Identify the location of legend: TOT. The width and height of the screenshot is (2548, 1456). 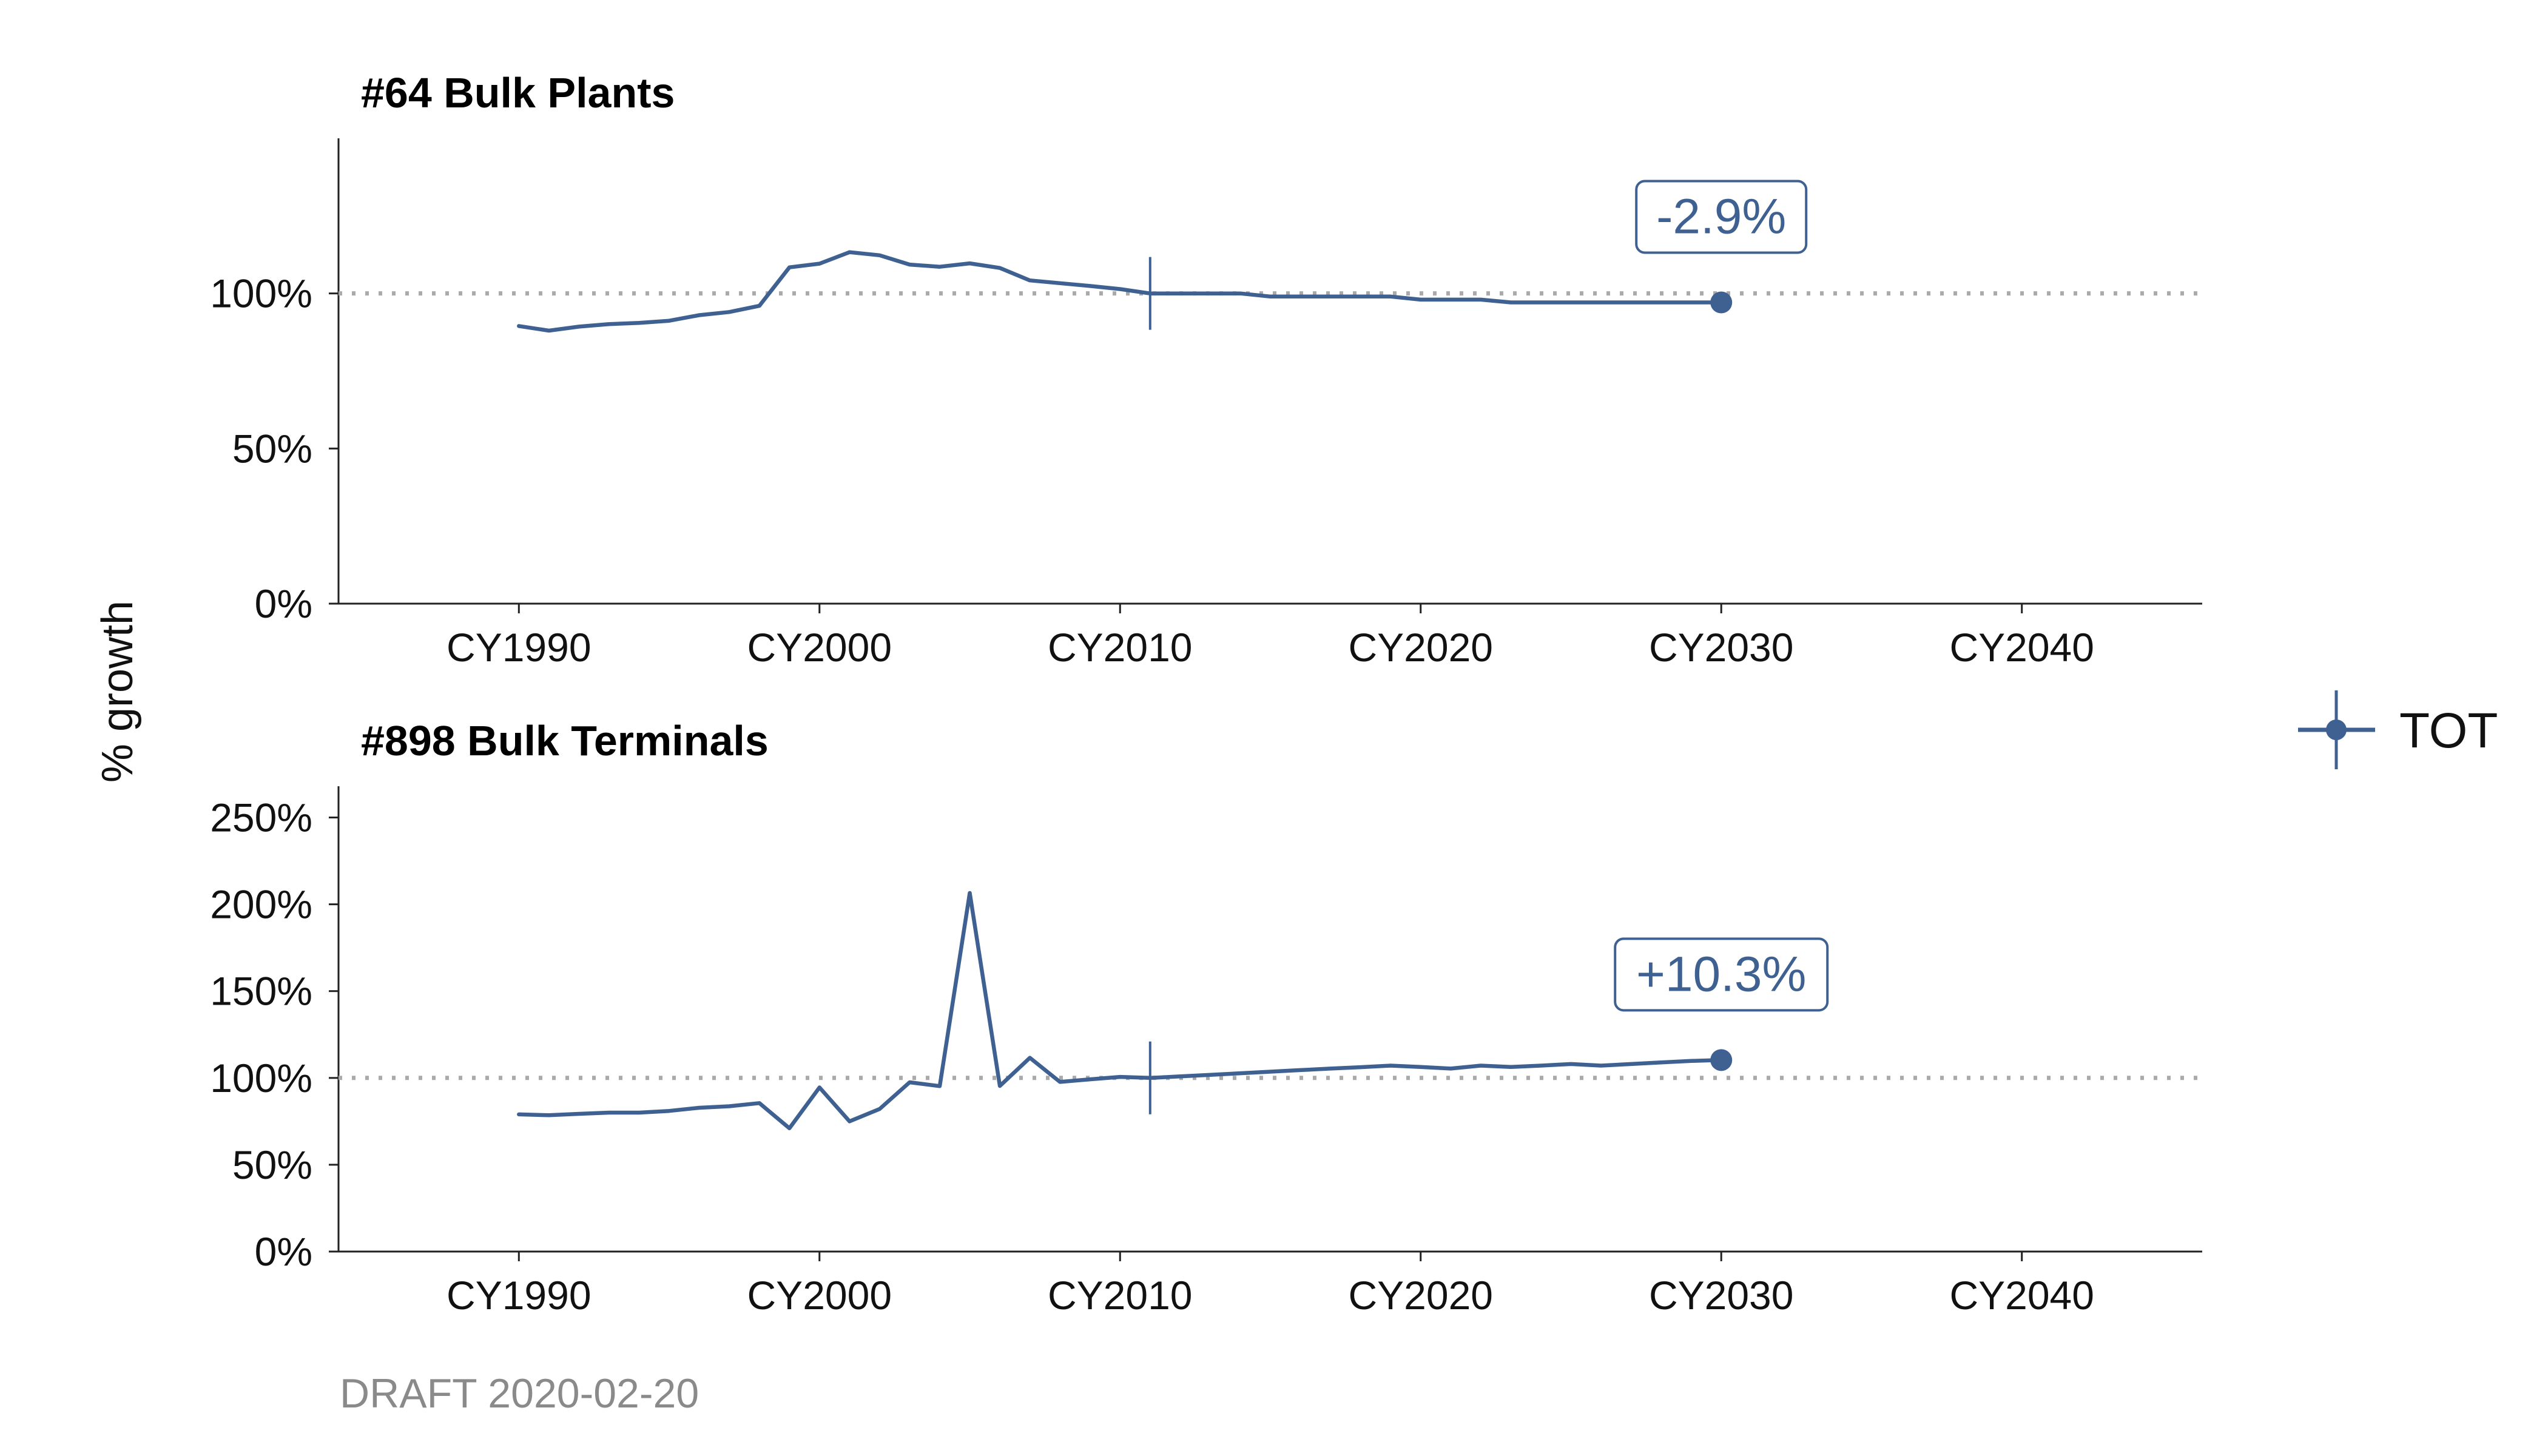
(2398, 729).